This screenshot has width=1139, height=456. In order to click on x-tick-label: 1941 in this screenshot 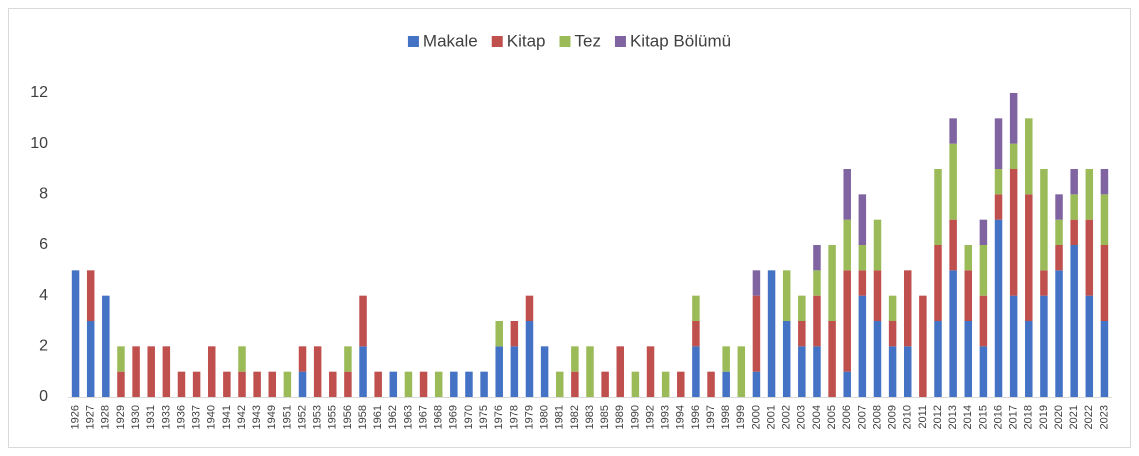, I will do `click(227, 417)`.